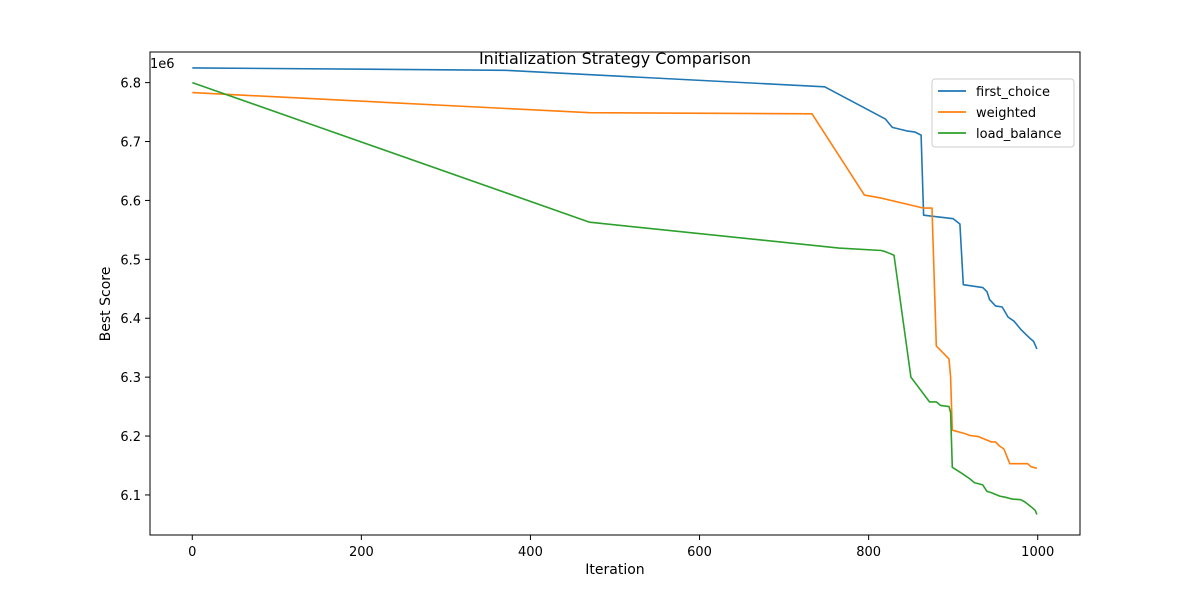 Image resolution: width=1200 pixels, height=600 pixels. I want to click on x-tick-label: 1000, so click(1037, 552).